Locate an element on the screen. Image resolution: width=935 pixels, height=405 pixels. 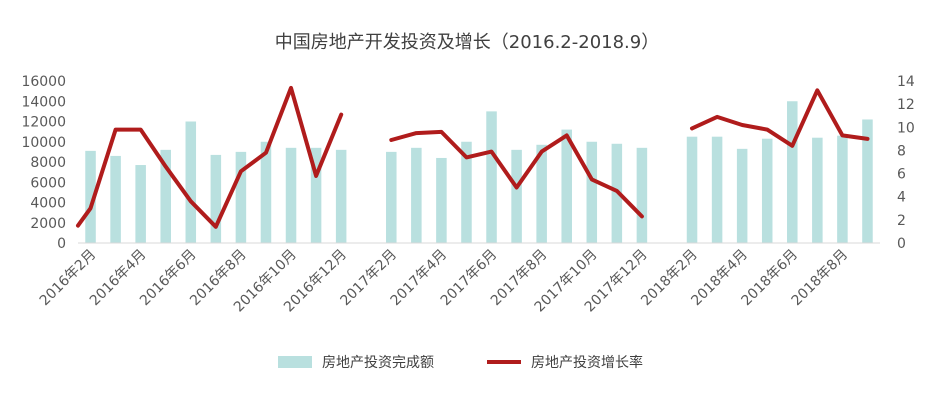
left-y-axis: 0 2000 4000 6000 8000 10000 12000 14000 16000 is located at coordinates (43, 163).